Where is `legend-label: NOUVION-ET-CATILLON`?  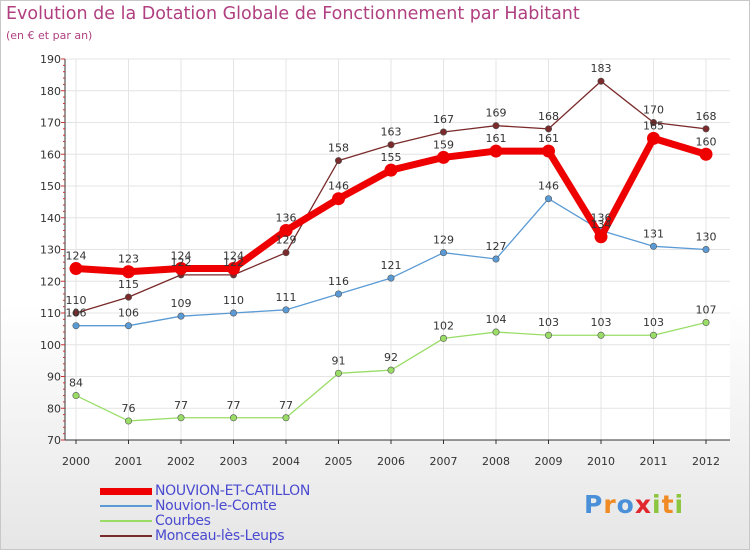
legend-label: NOUVION-ET-CATILLON is located at coordinates (232, 491).